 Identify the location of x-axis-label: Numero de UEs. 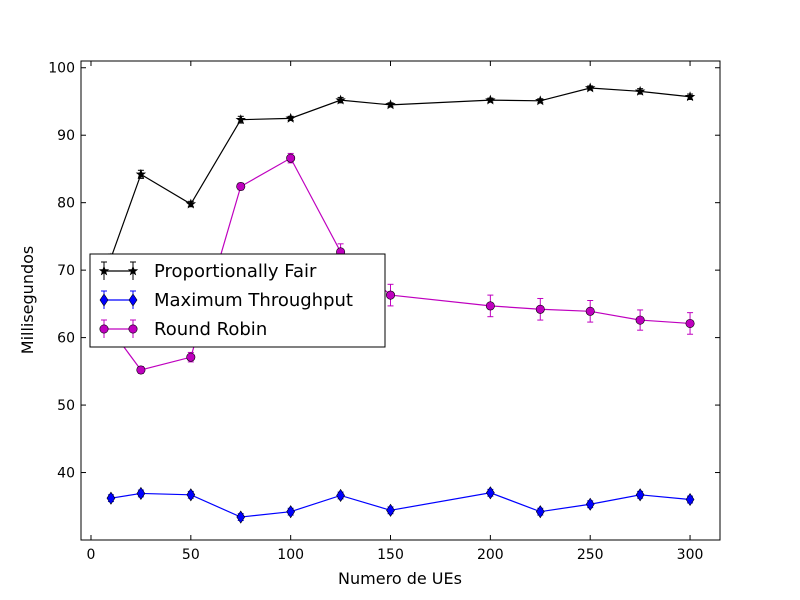
(400, 578).